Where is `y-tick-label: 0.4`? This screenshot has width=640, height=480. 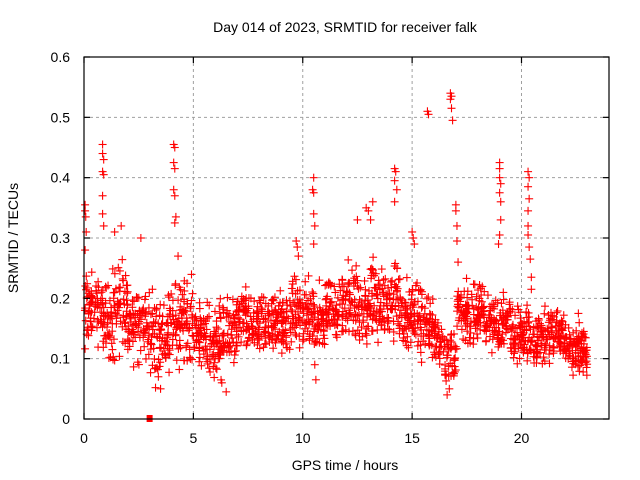 y-tick-label: 0.4 is located at coordinates (61, 178).